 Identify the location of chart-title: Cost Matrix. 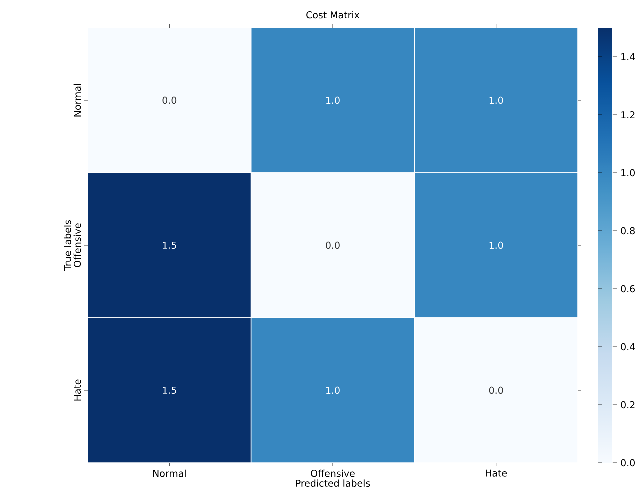
(333, 15).